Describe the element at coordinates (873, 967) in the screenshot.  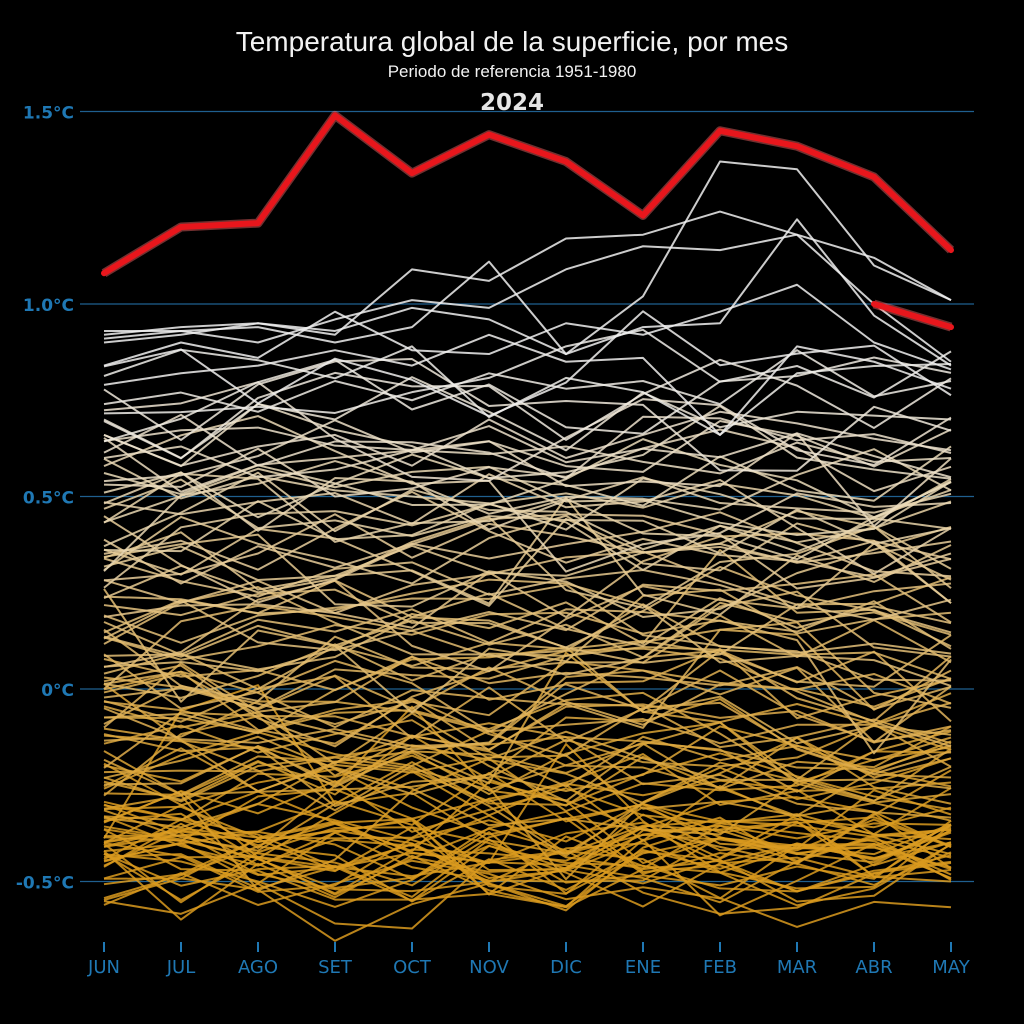
I see `x-tick-label: ABR` at that location.